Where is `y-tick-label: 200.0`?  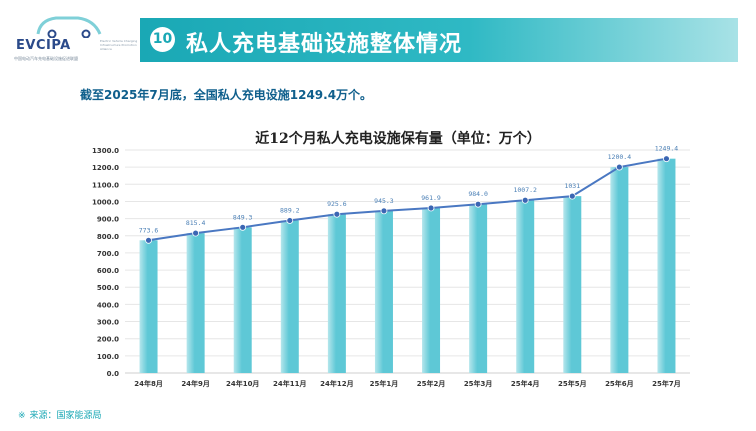 y-tick-label: 200.0 is located at coordinates (108, 340).